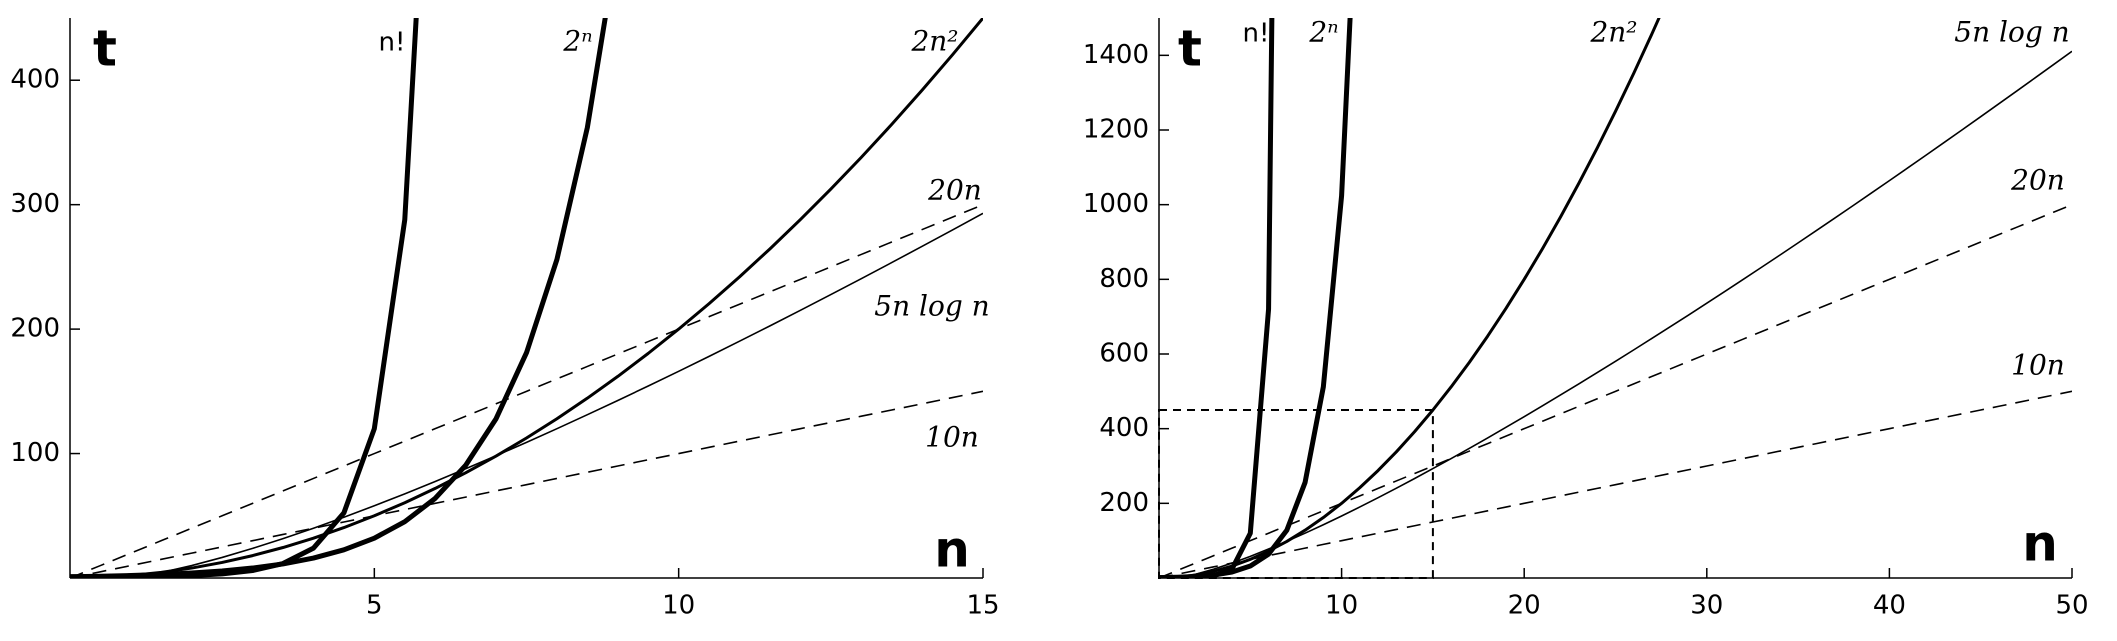 The image size is (2117, 641). What do you see at coordinates (35, 204) in the screenshot?
I see `y-tick-label: 300` at bounding box center [35, 204].